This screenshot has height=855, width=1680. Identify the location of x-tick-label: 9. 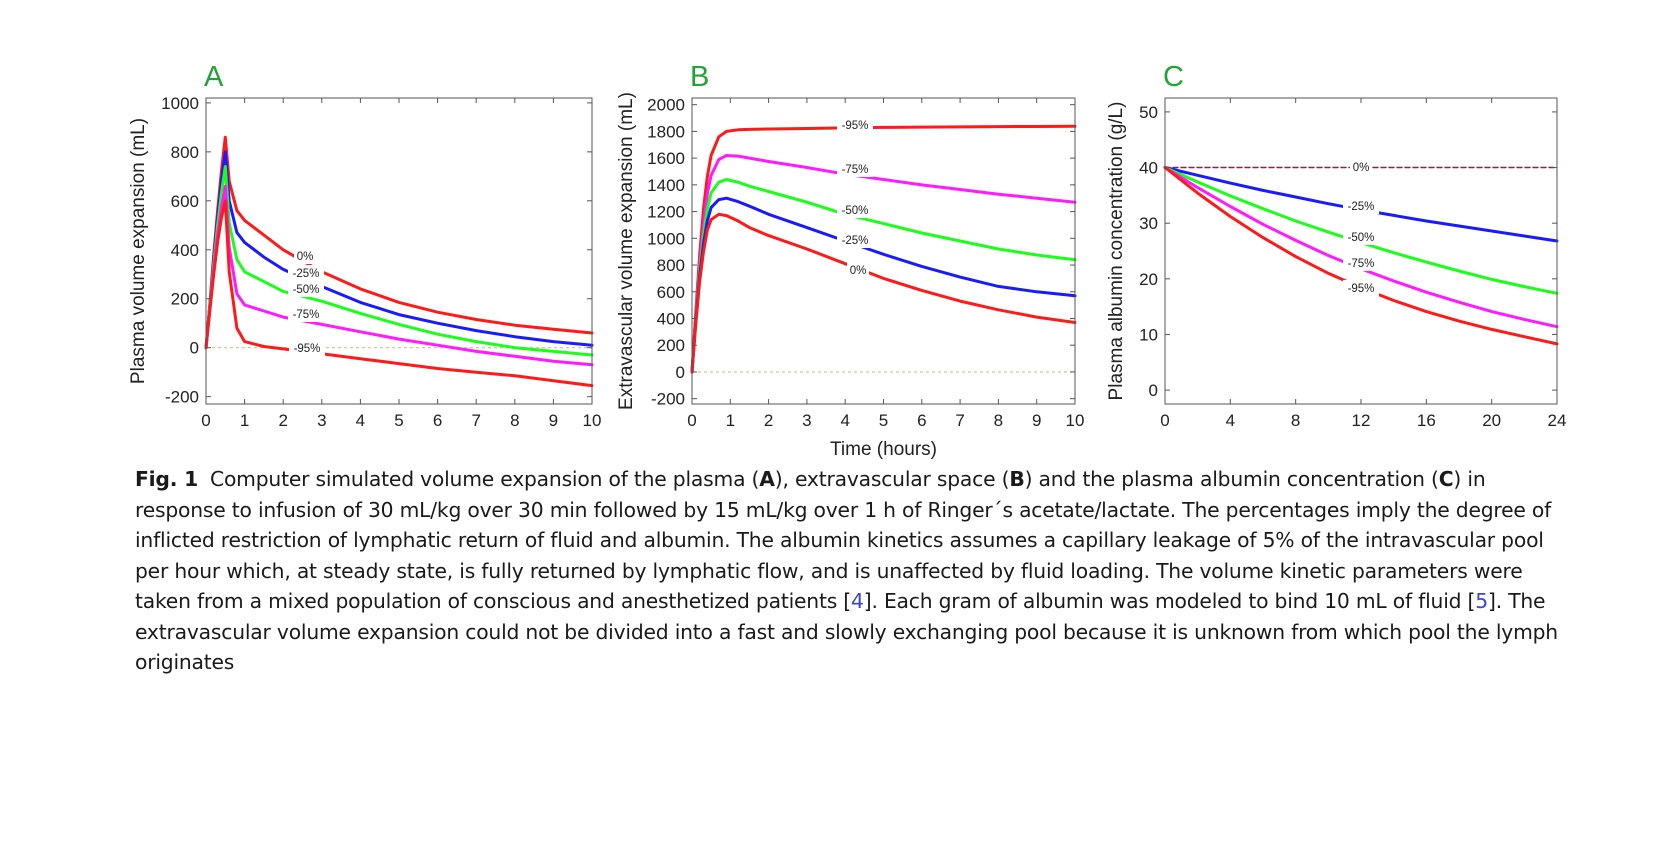
(1036, 420).